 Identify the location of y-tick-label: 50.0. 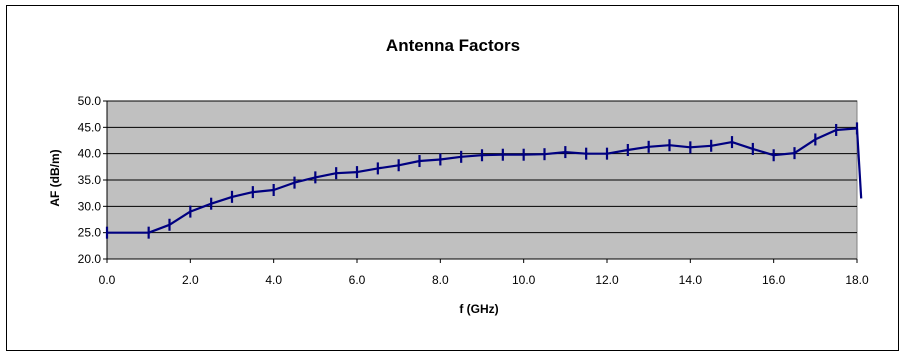
(90, 101).